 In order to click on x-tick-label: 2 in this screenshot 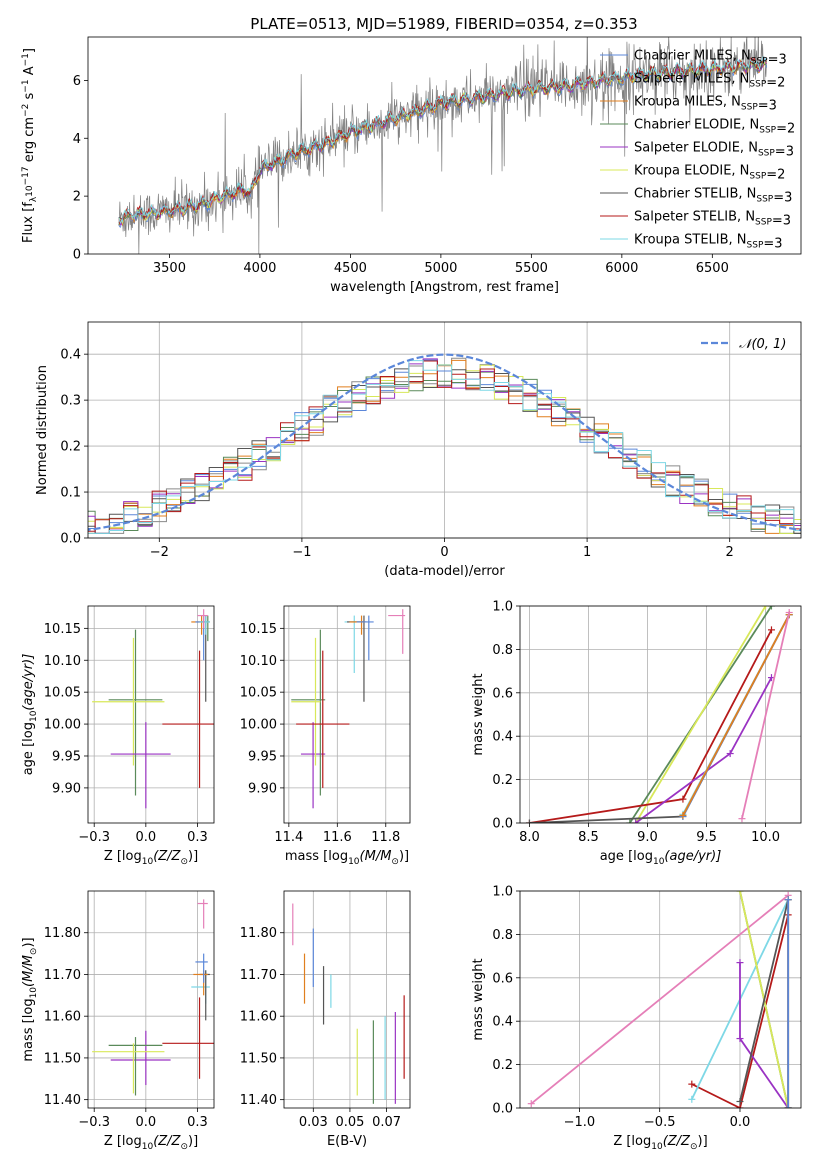, I will do `click(730, 552)`.